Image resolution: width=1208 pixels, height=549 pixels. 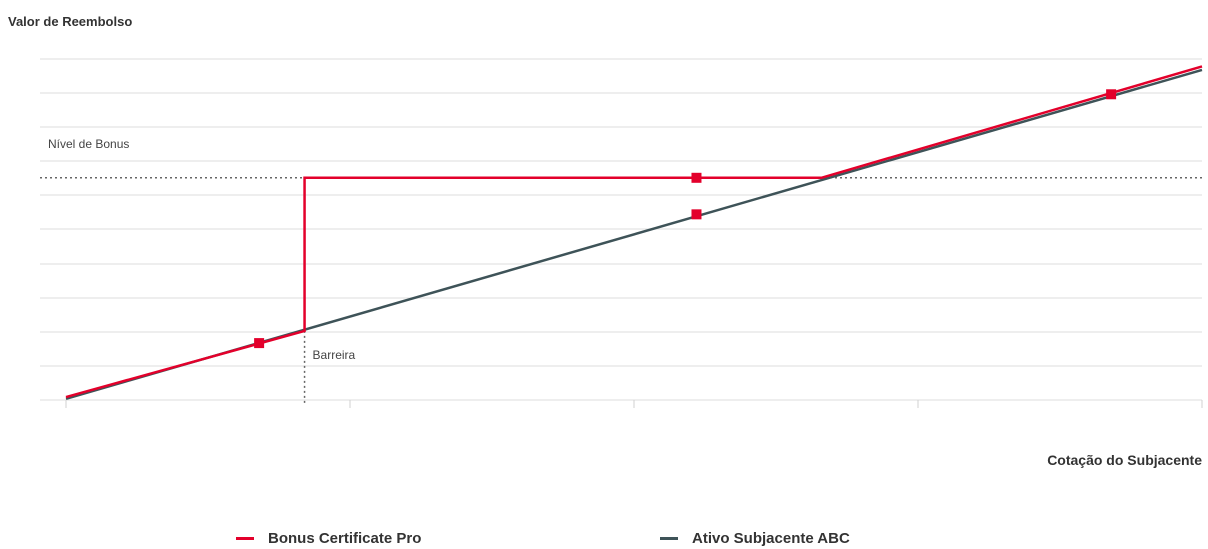 I want to click on bonus-level-label: Nível de Bonus, so click(x=88, y=144).